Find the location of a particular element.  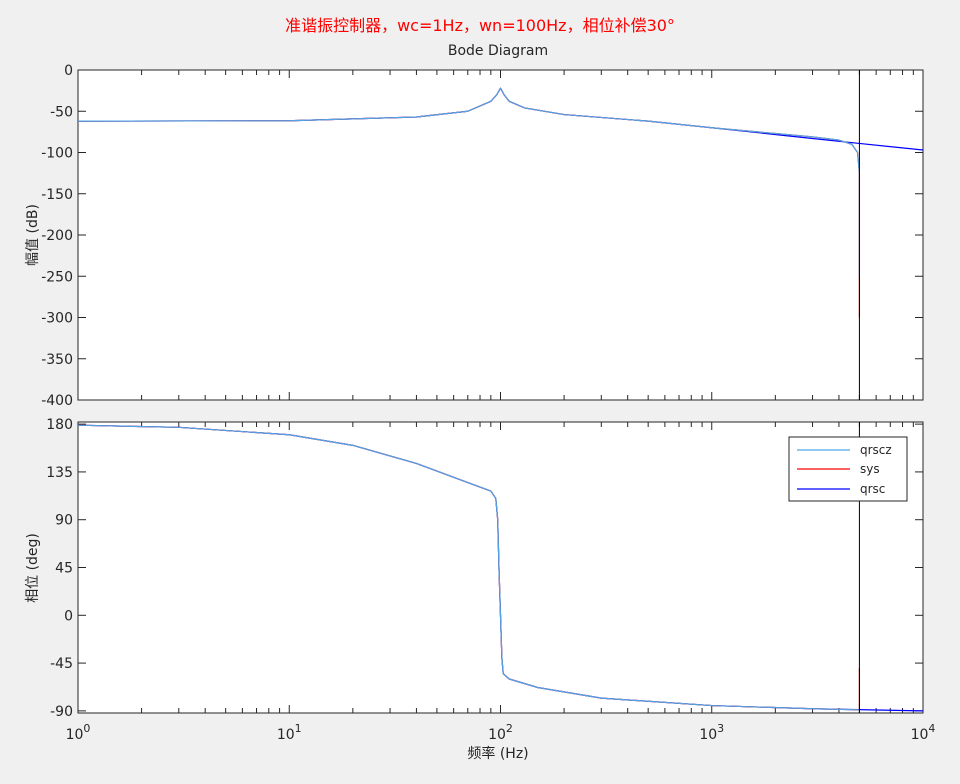

figure-supertitle: 准谐振控制器，wc=1Hz，wn=100Hz，相位补偿30° is located at coordinates (480, 25).